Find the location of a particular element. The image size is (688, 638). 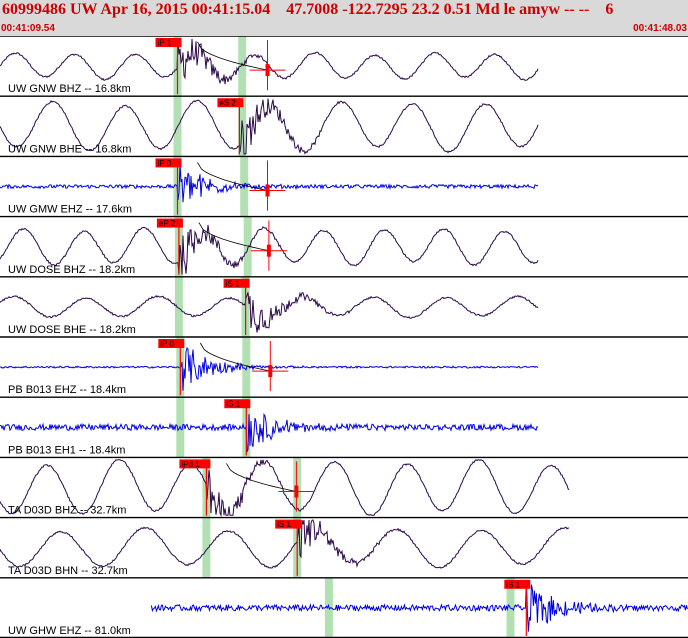

pick-label: eS 2 is located at coordinates (227, 103).